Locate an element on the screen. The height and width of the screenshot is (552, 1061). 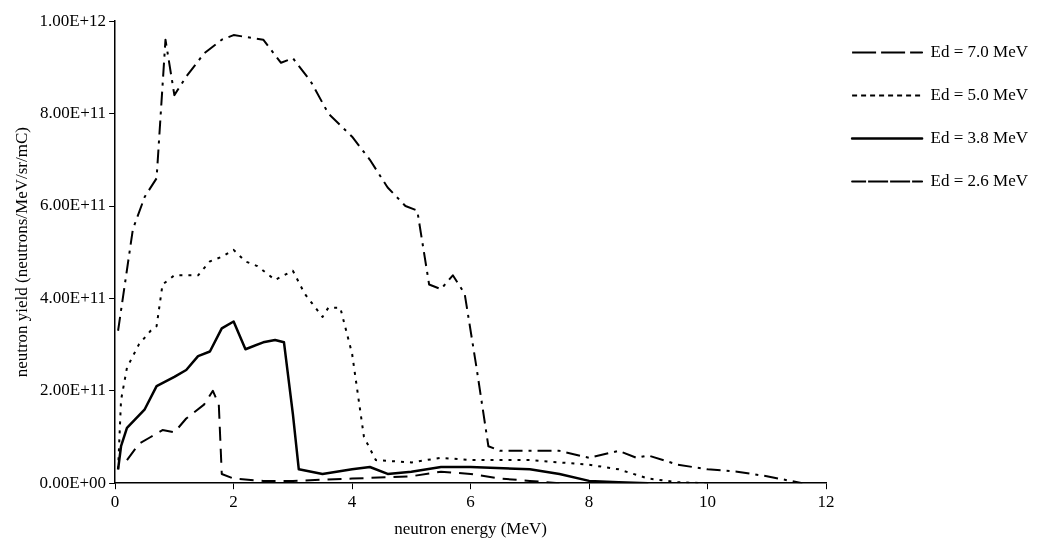
x-tick-label: 6 is located at coordinates (470, 501).